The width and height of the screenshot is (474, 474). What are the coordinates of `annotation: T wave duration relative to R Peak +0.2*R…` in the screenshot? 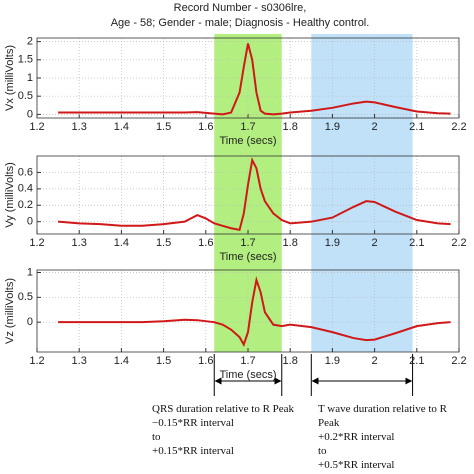 It's located at (393, 437).